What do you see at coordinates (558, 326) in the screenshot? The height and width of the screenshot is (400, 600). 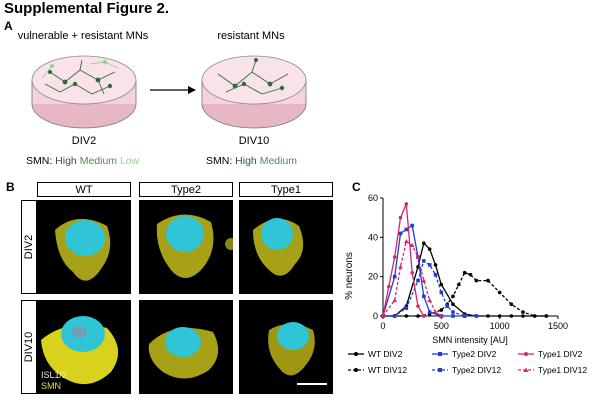 I see `x-tick-label: 1500` at bounding box center [558, 326].